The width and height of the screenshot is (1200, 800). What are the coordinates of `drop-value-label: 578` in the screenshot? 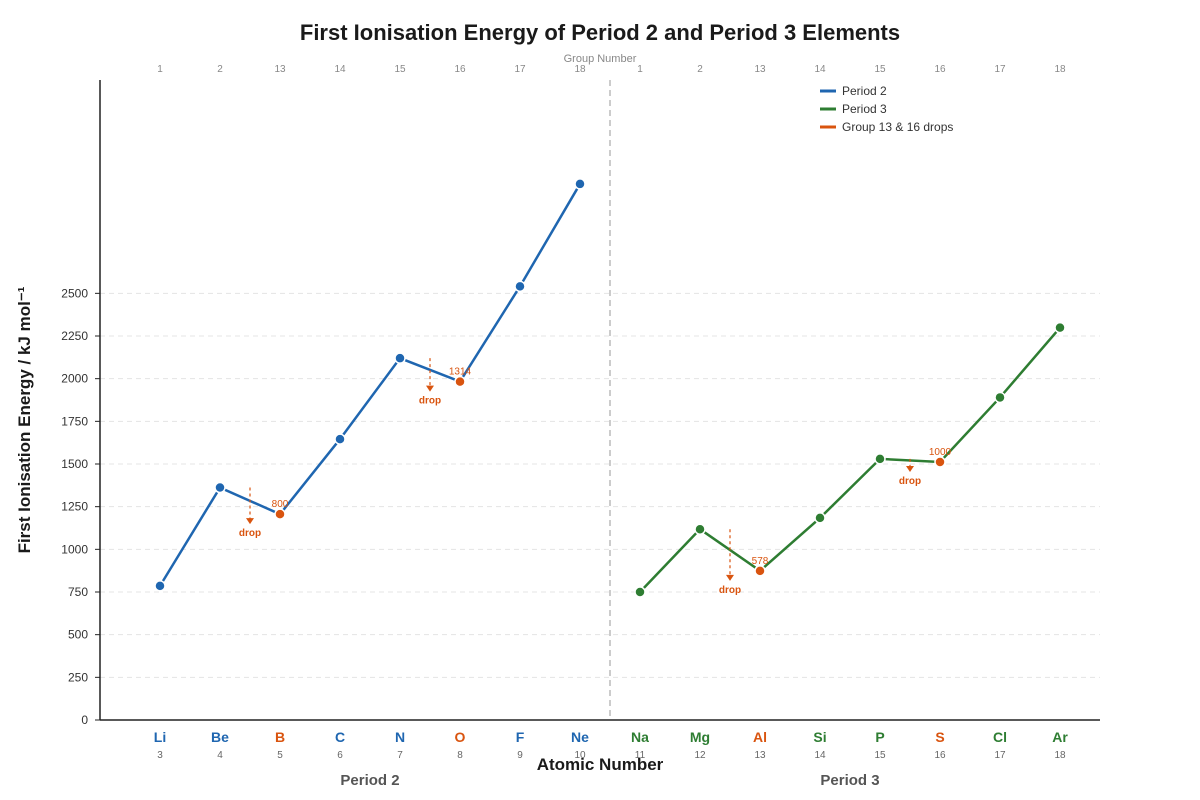 It's located at (760, 561).